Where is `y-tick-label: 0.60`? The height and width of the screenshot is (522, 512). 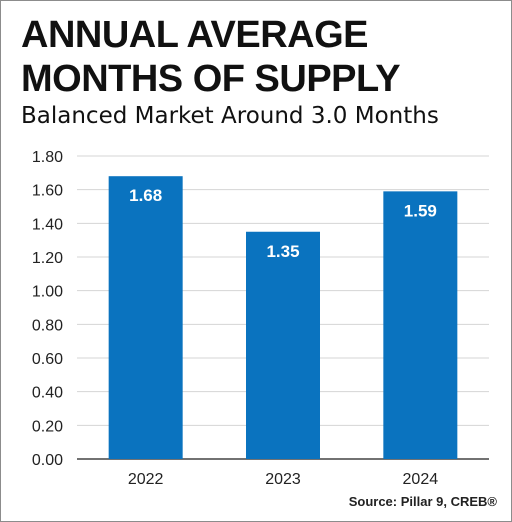 y-tick-label: 0.60 is located at coordinates (47, 359).